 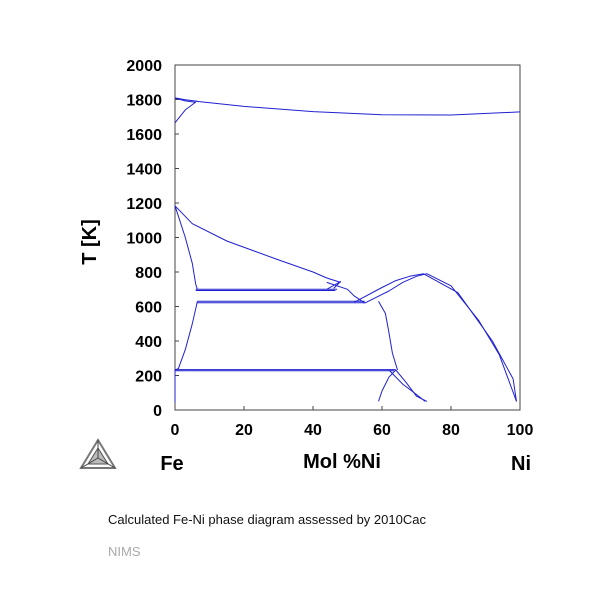 I want to click on x-tick-label: 20, so click(x=244, y=430).